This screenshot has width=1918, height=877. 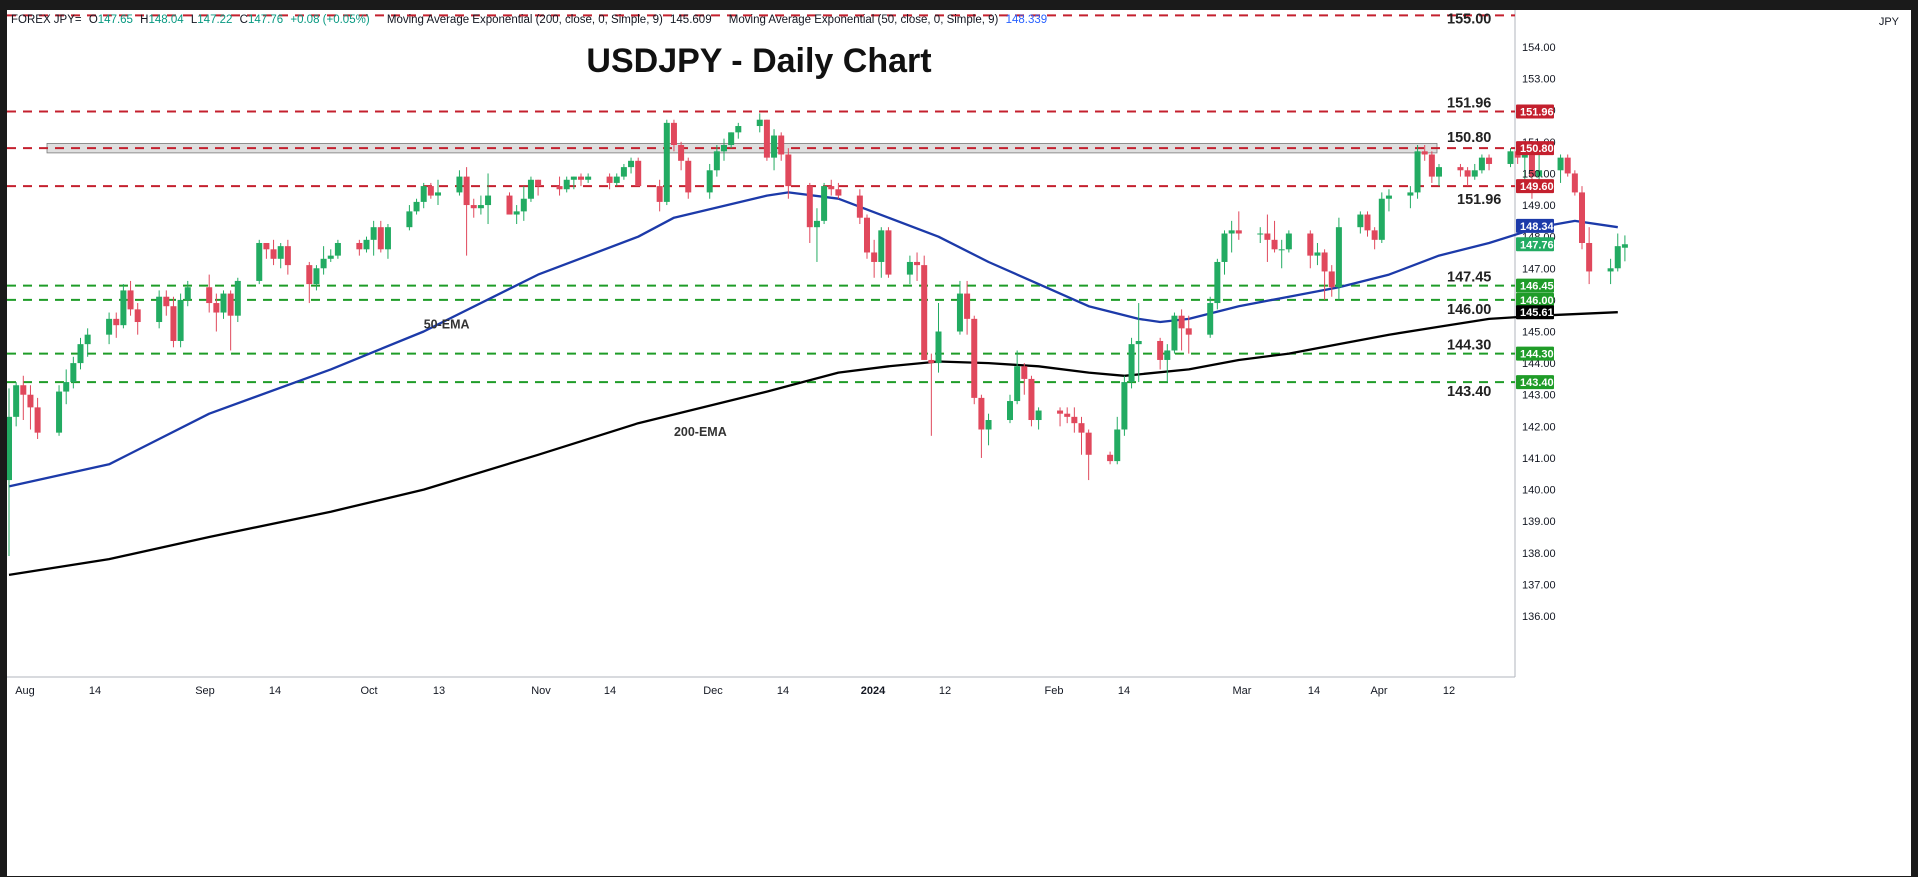 I want to click on low-value: 147.22, so click(x=215, y=20).